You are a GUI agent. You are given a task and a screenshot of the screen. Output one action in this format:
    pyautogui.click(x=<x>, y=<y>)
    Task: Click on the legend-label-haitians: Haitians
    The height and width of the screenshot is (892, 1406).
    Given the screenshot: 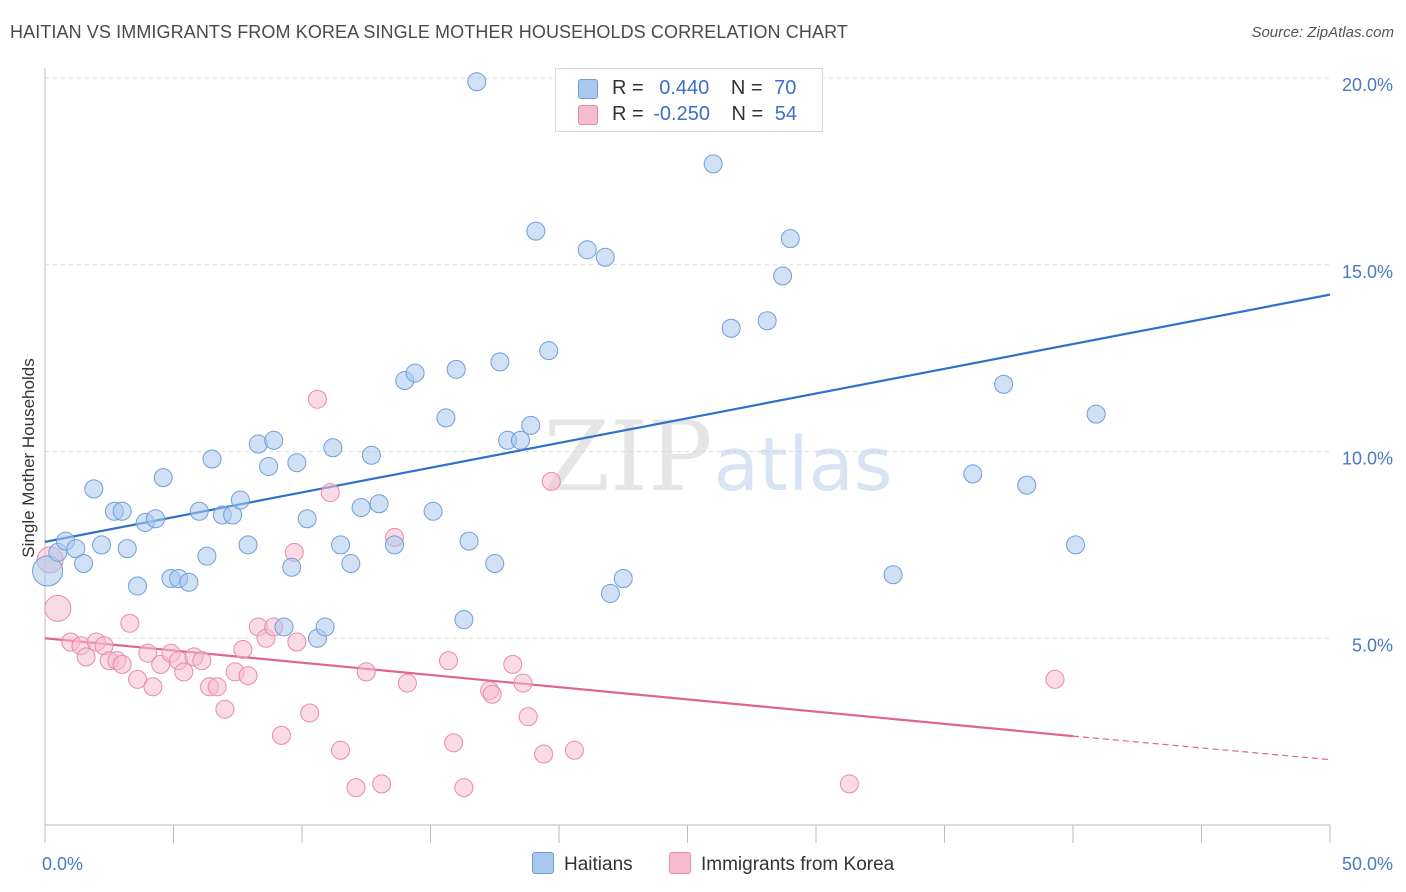 What is the action you would take?
    pyautogui.click(x=598, y=864)
    